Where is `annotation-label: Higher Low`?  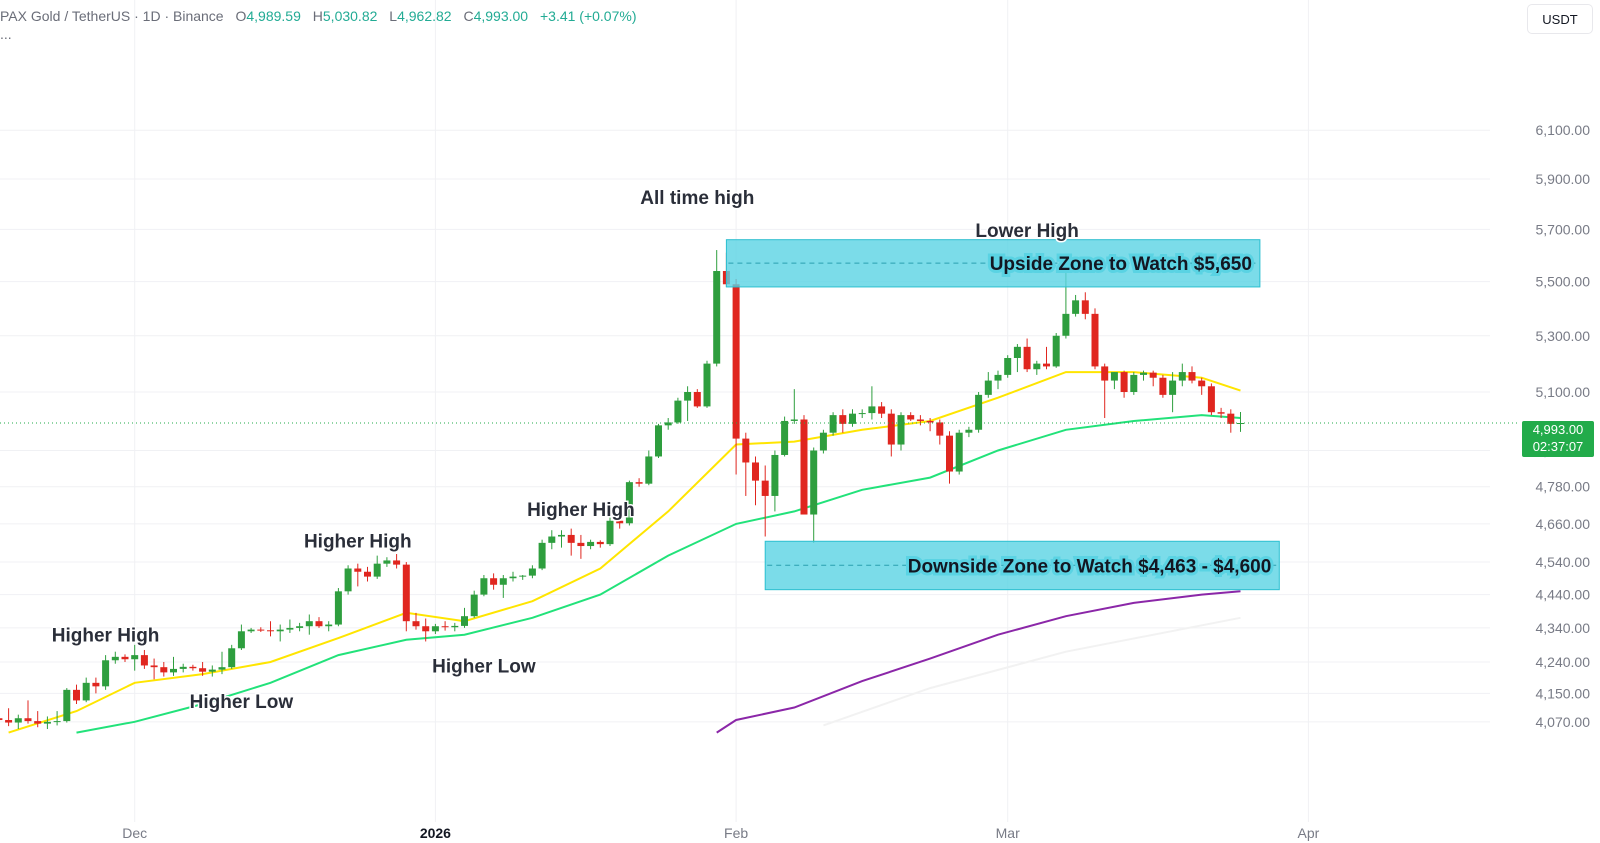
annotation-label: Higher Low is located at coordinates (242, 702).